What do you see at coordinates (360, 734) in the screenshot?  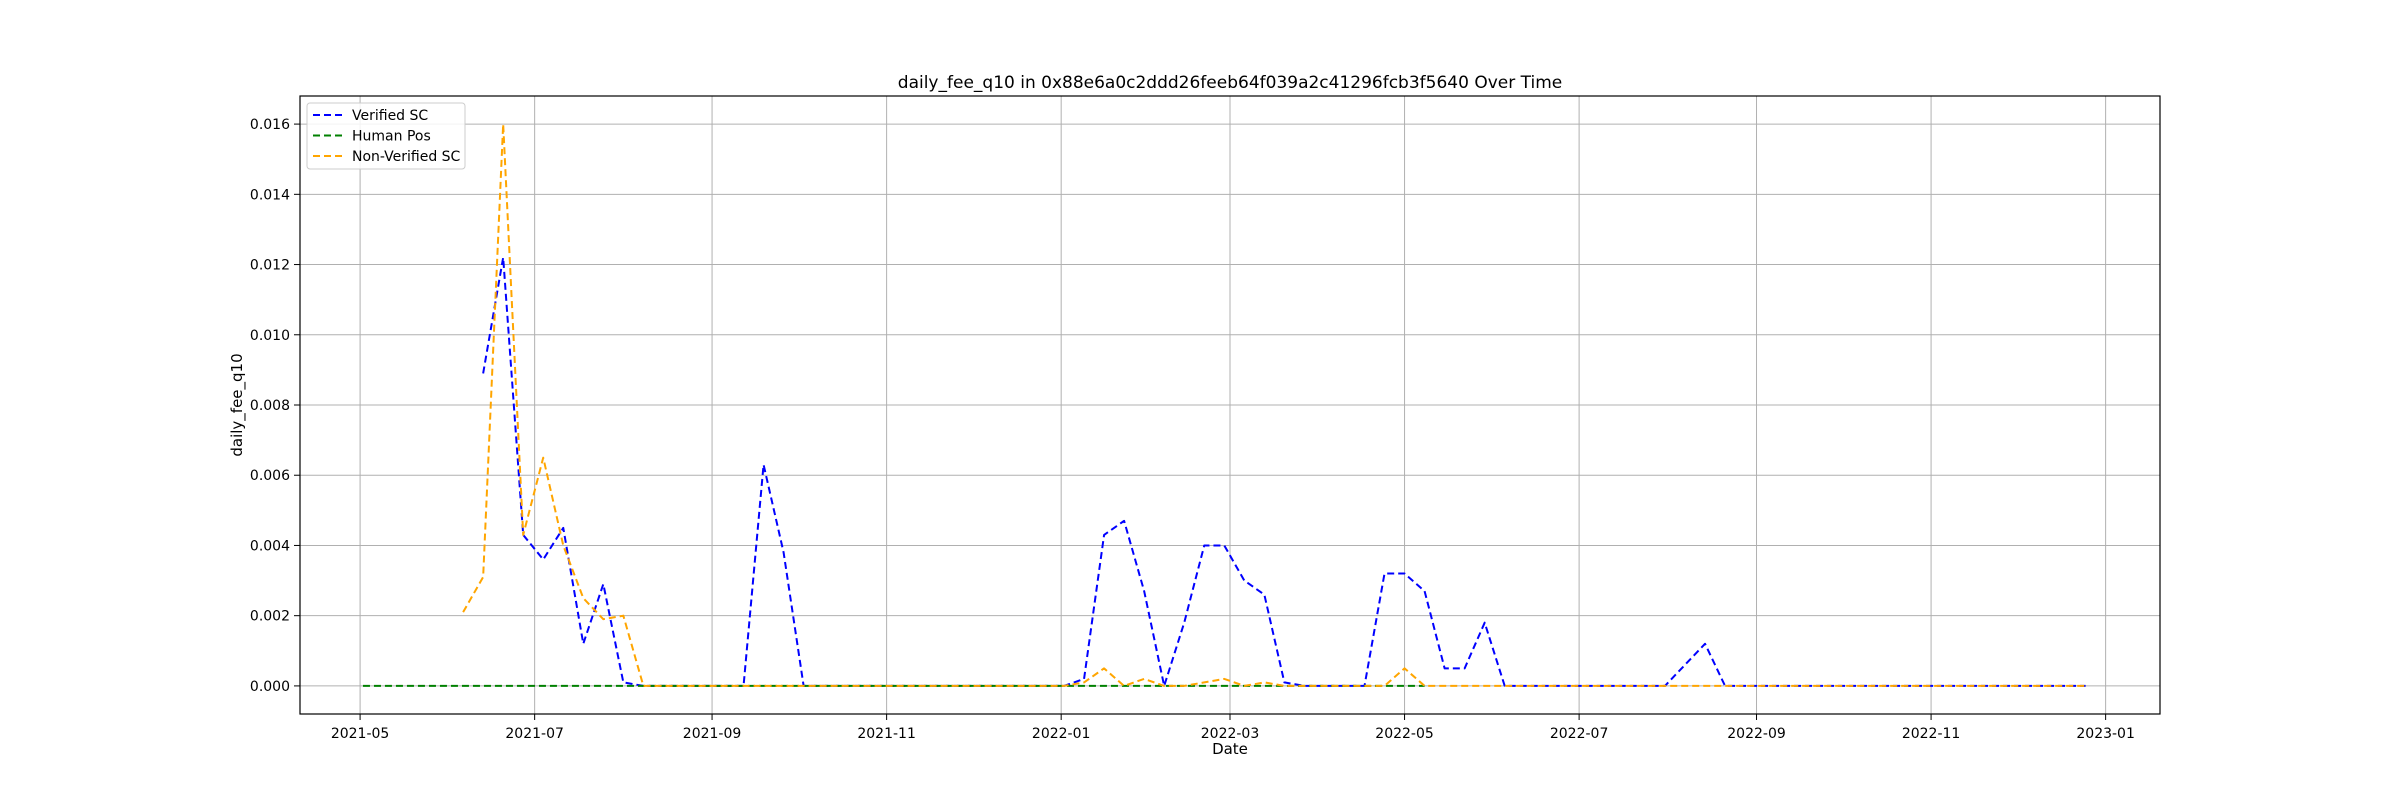 I see `x-tick-label: 2021-05` at bounding box center [360, 734].